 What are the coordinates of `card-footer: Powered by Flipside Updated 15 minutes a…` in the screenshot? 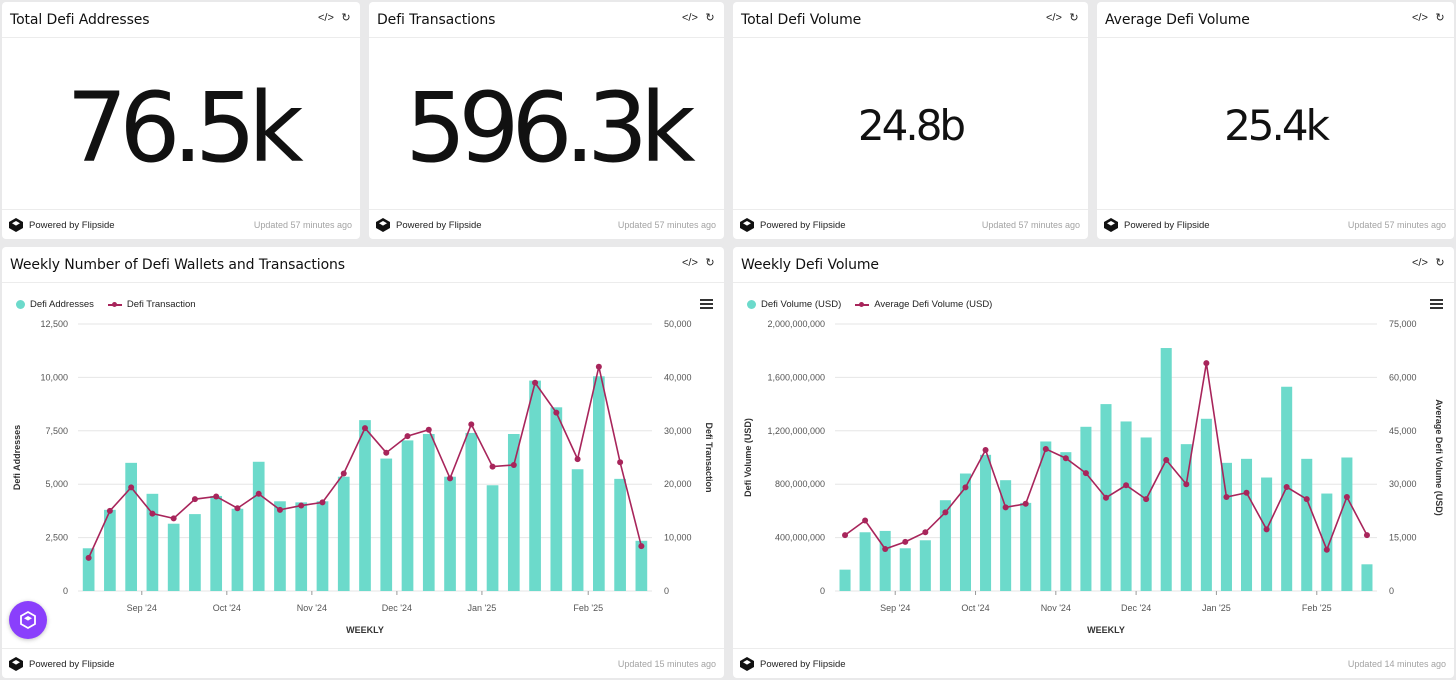 It's located at (363, 663).